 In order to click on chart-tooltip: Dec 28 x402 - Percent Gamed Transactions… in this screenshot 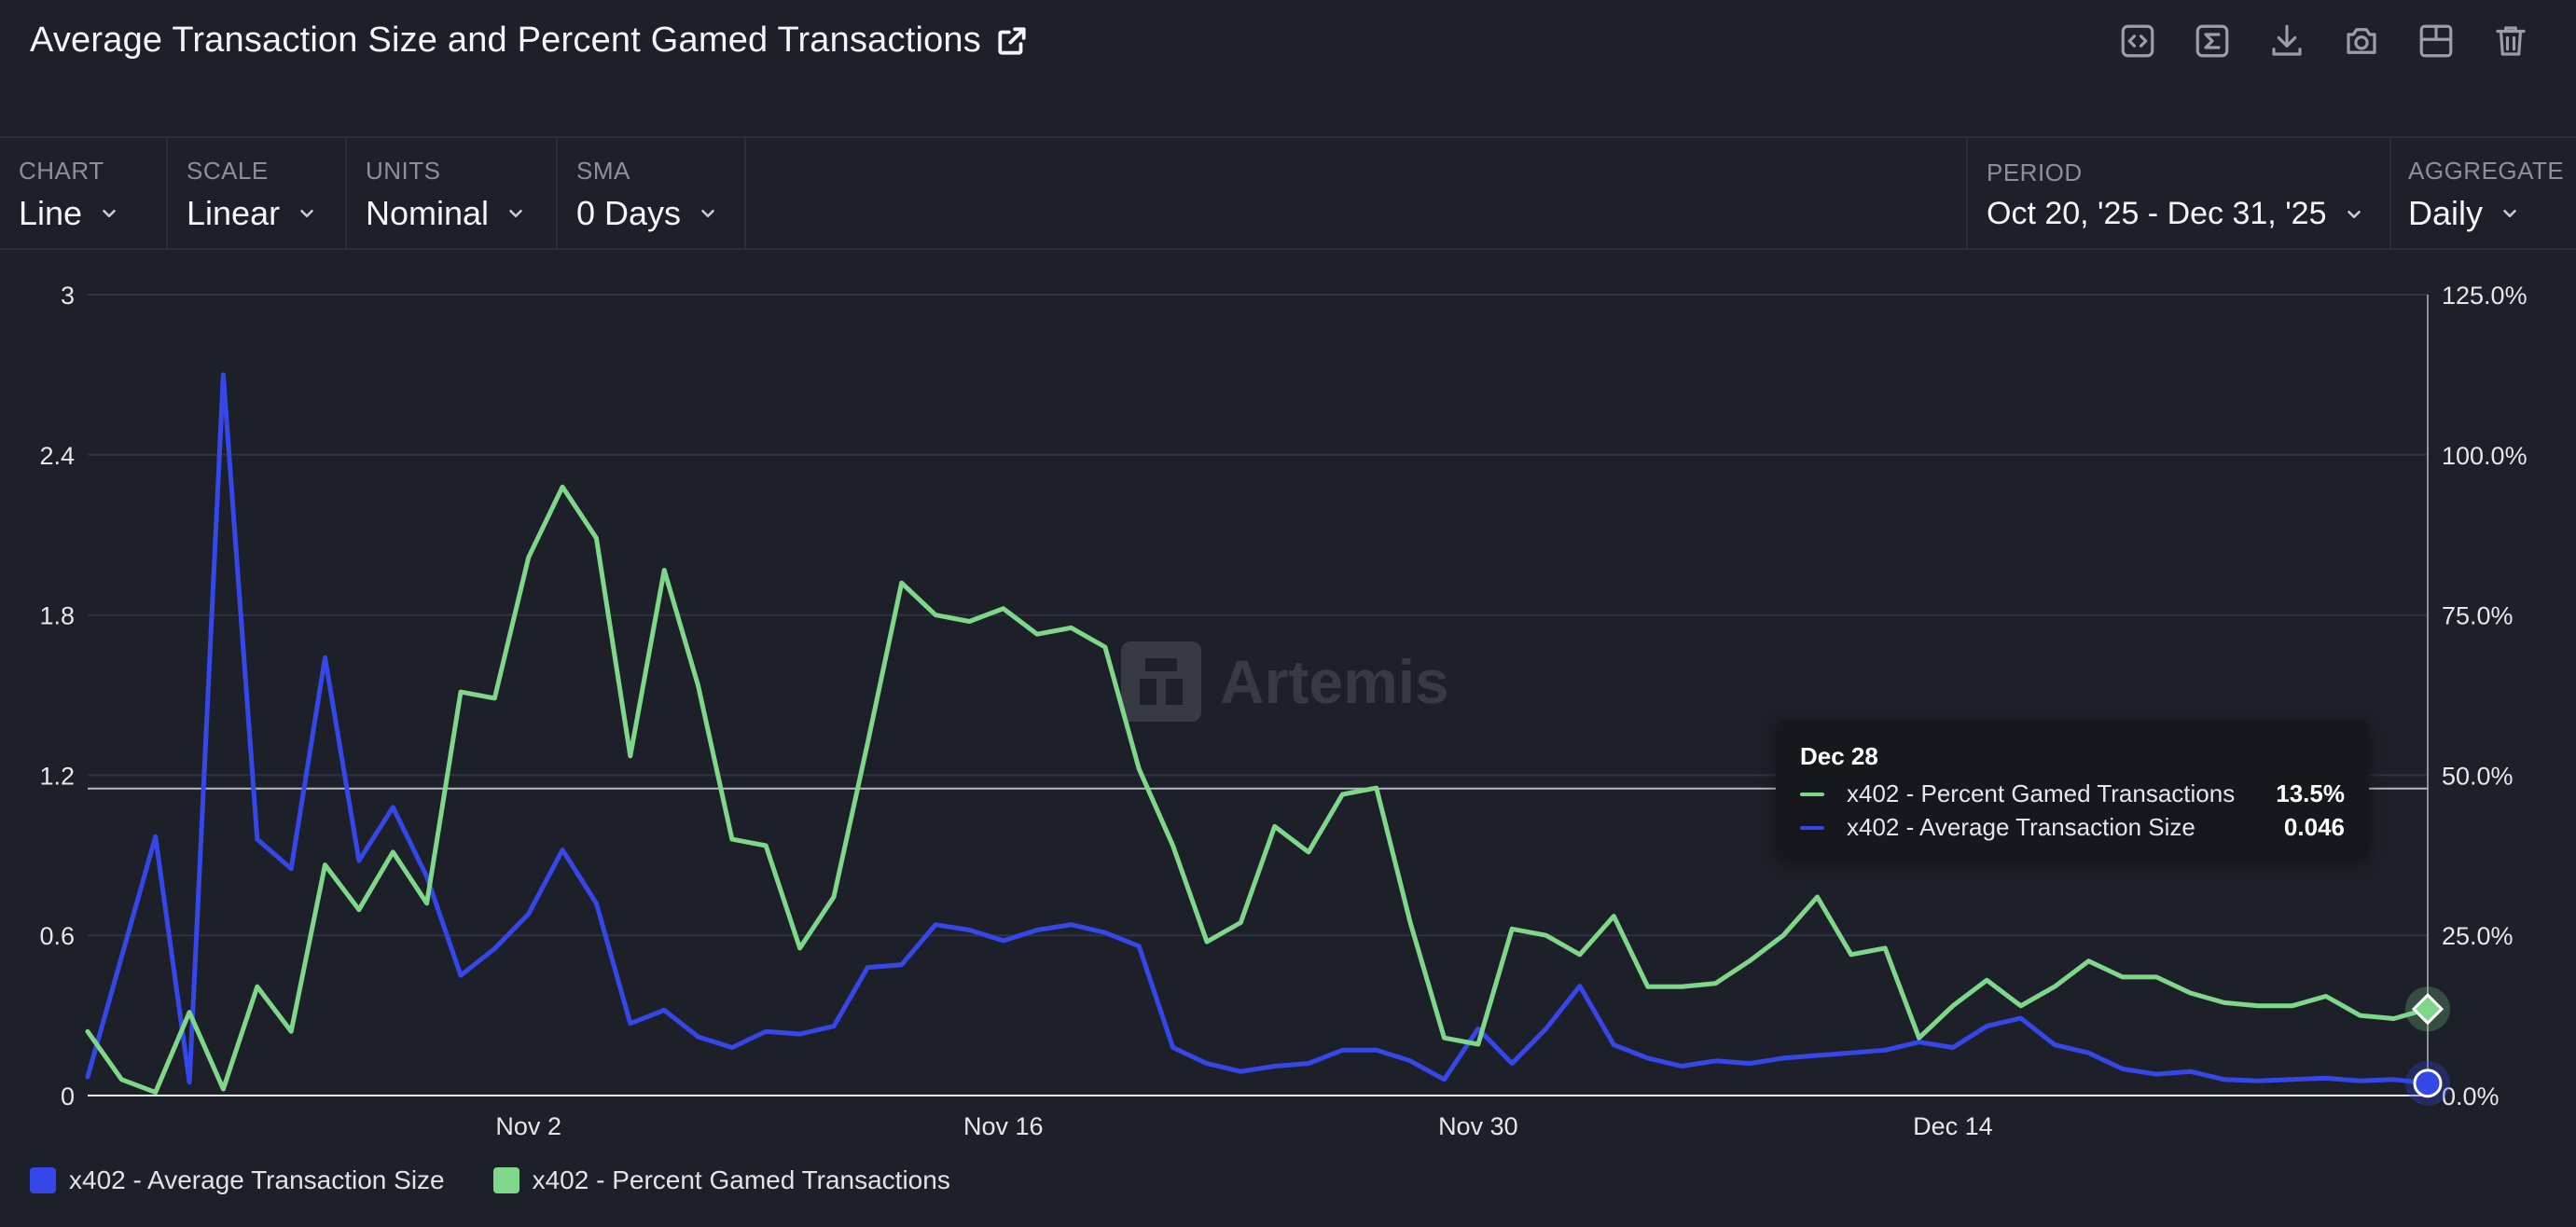, I will do `click(2072, 790)`.